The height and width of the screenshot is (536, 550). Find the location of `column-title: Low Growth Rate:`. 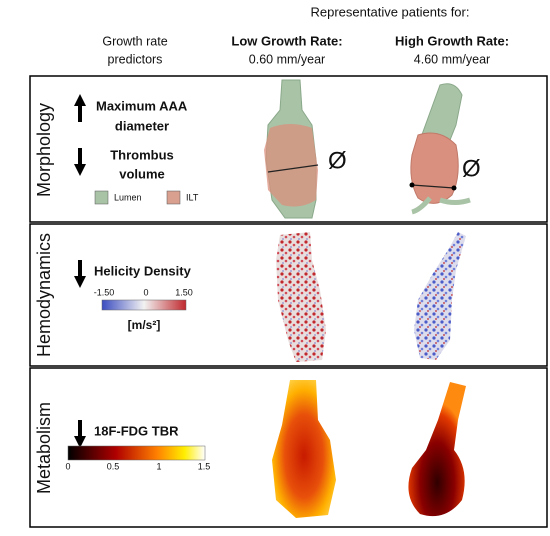

column-title: Low Growth Rate: is located at coordinates (286, 40).